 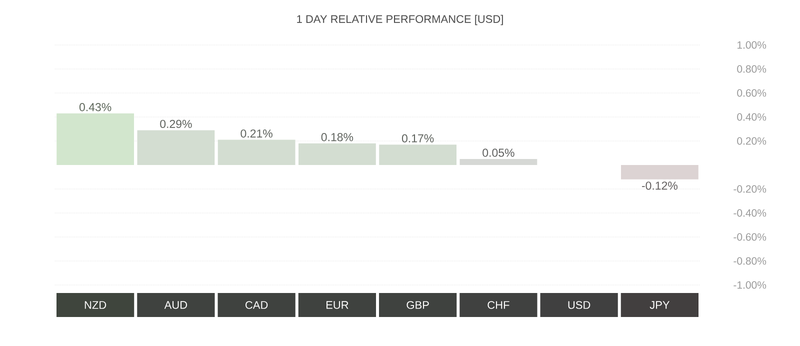 I want to click on chart-title: 1 DAY RELATIVE PERFORMANCE [USD], so click(x=400, y=20).